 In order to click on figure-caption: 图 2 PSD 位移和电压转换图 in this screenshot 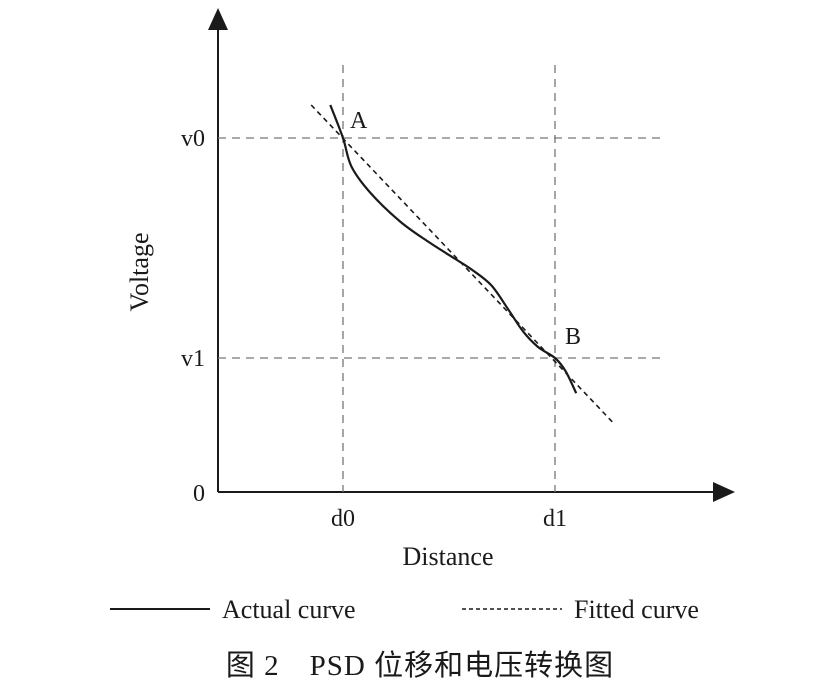, I will do `click(420, 665)`.